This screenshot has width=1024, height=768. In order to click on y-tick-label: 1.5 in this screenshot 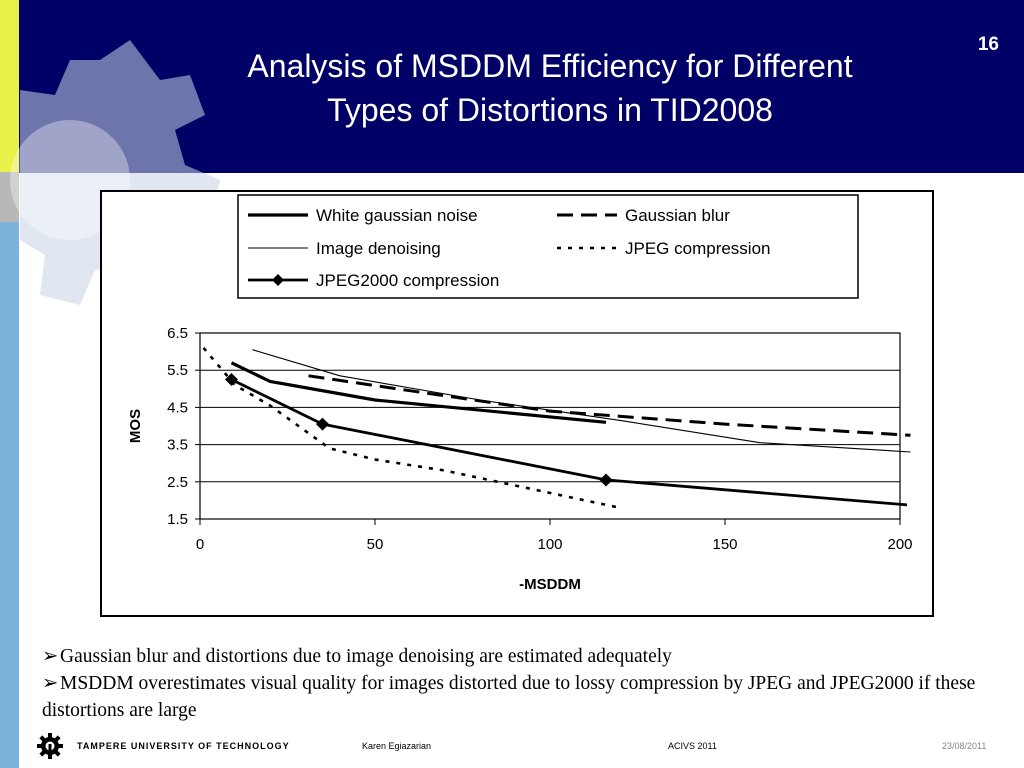, I will do `click(177, 519)`.